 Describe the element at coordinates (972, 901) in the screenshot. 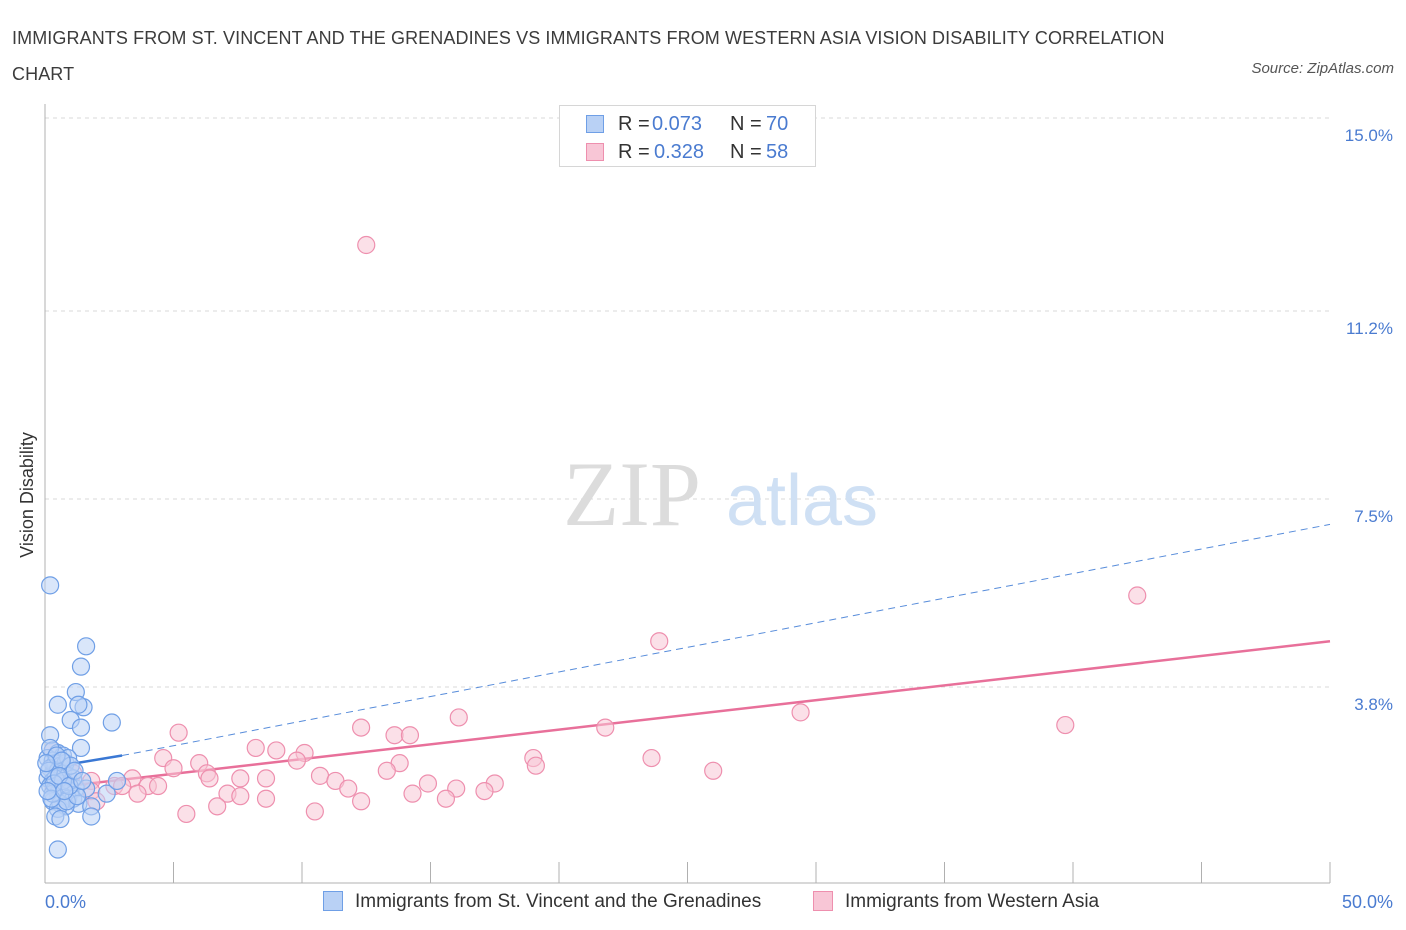

I see `legend-label: Immigrants from Western Asia` at that location.